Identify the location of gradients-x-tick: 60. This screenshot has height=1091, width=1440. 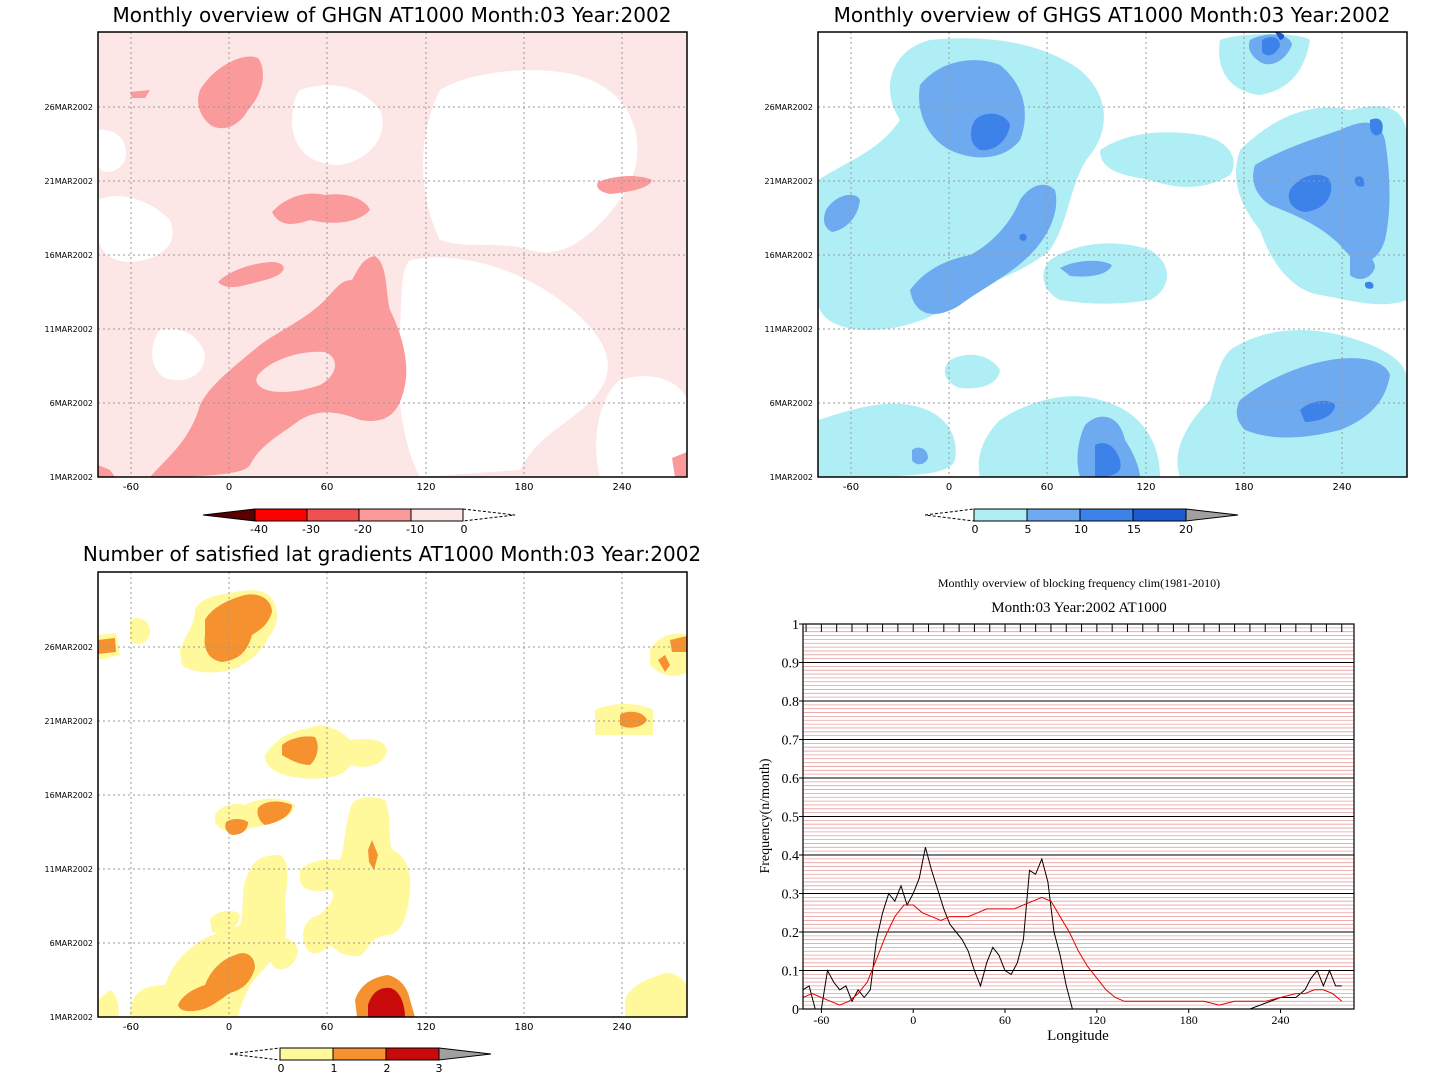
(327, 1027).